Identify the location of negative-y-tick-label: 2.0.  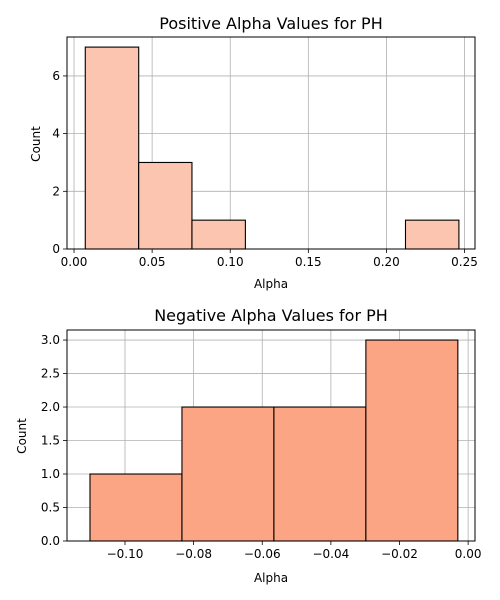
(50, 407).